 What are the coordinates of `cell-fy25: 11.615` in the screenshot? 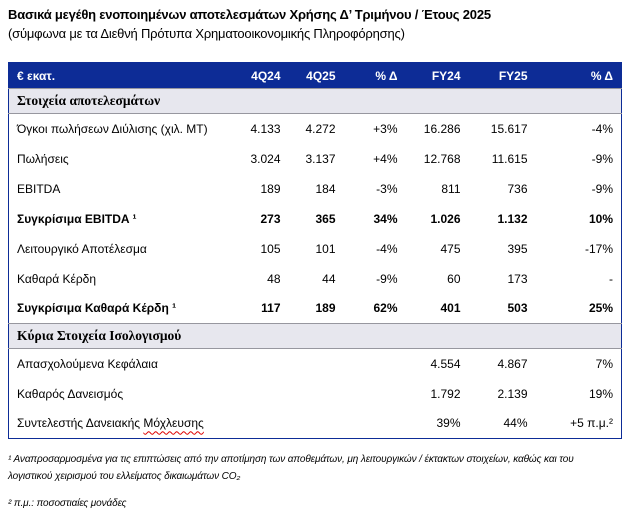 It's located at (509, 158).